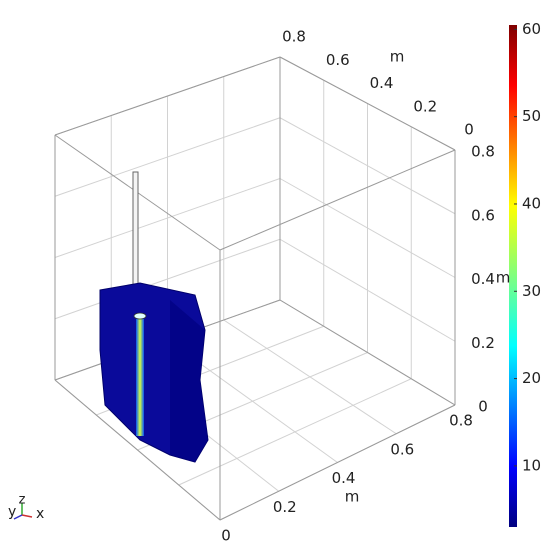  I want to click on colorbar-tick-label: 20, so click(531, 378).